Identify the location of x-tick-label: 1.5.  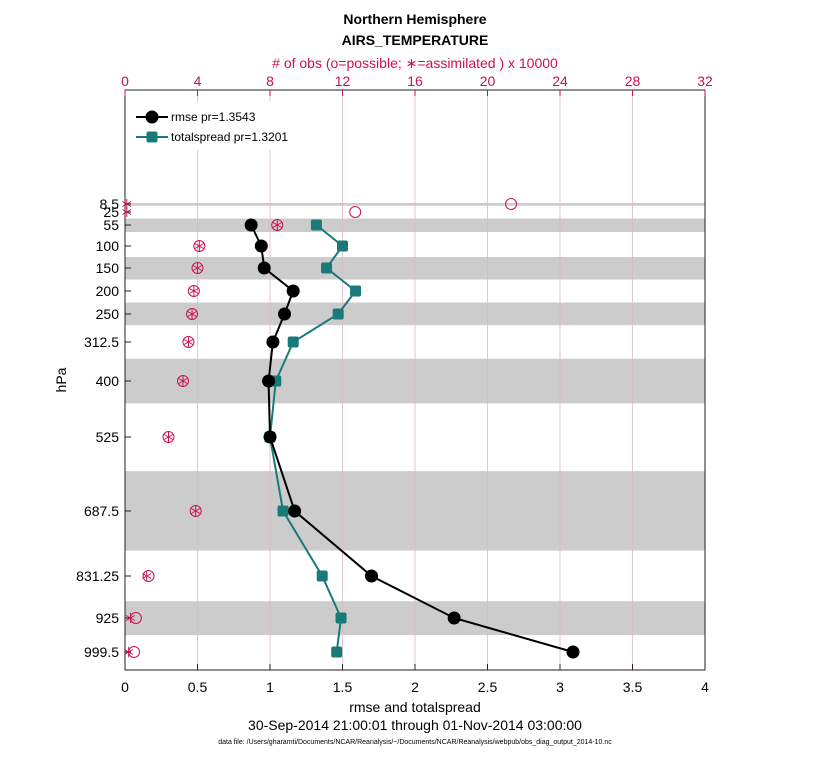
(343, 687).